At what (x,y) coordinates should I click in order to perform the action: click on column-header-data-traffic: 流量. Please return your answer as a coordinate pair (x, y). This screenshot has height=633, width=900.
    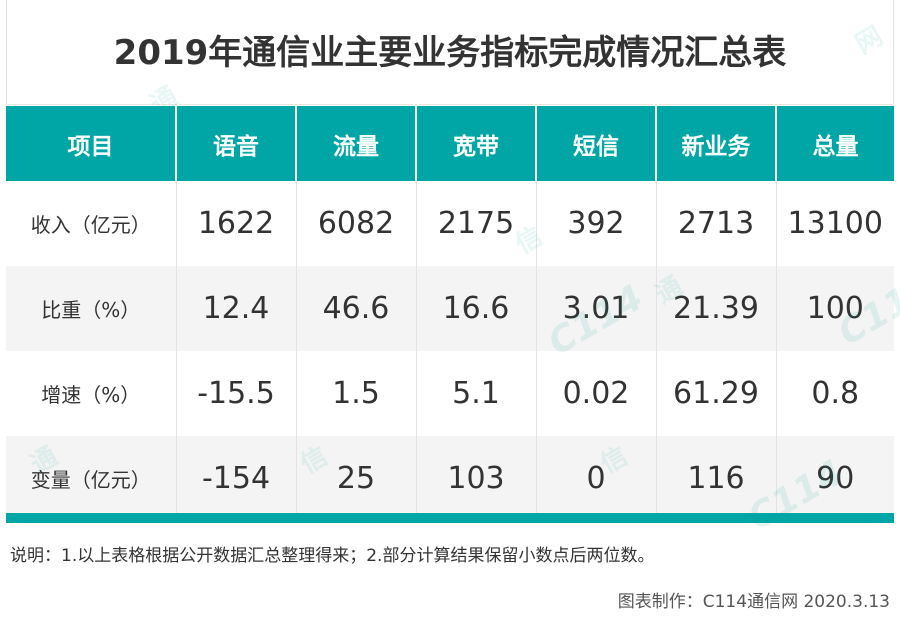
    Looking at the image, I should click on (355, 143).